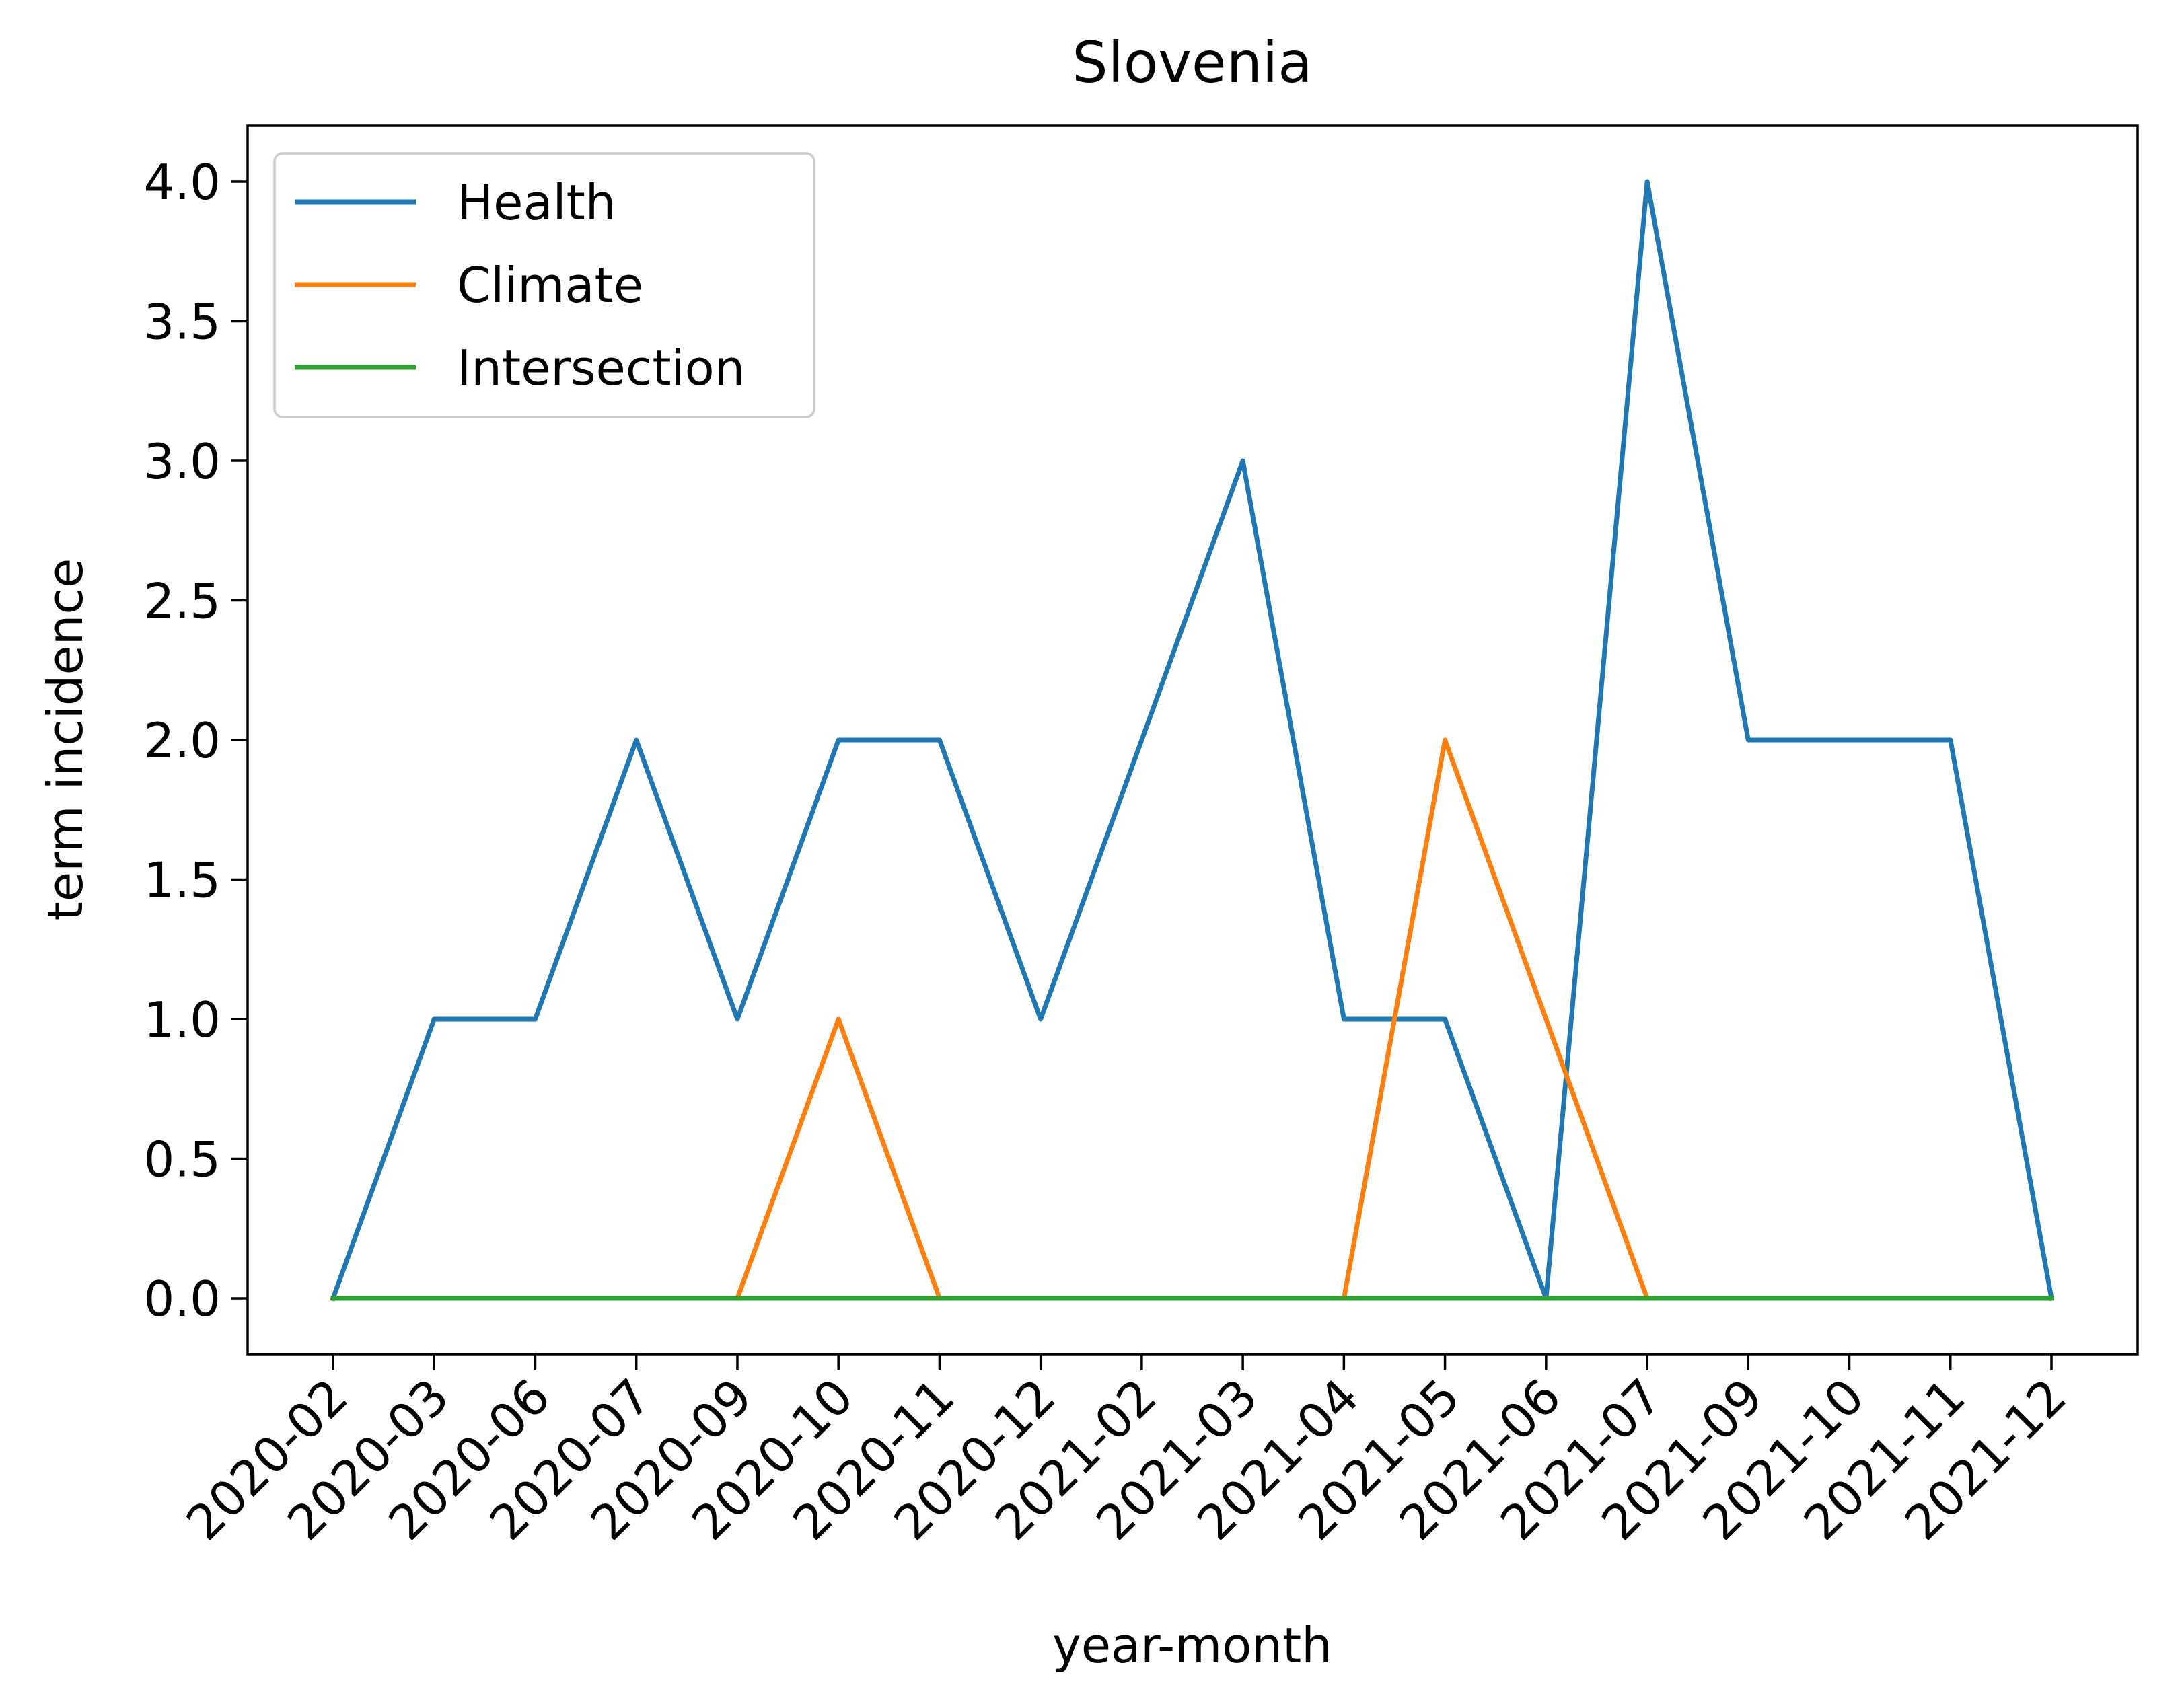 Image resolution: width=2180 pixels, height=1708 pixels. Describe the element at coordinates (182, 322) in the screenshot. I see `y-tick-label: 3.5` at that location.